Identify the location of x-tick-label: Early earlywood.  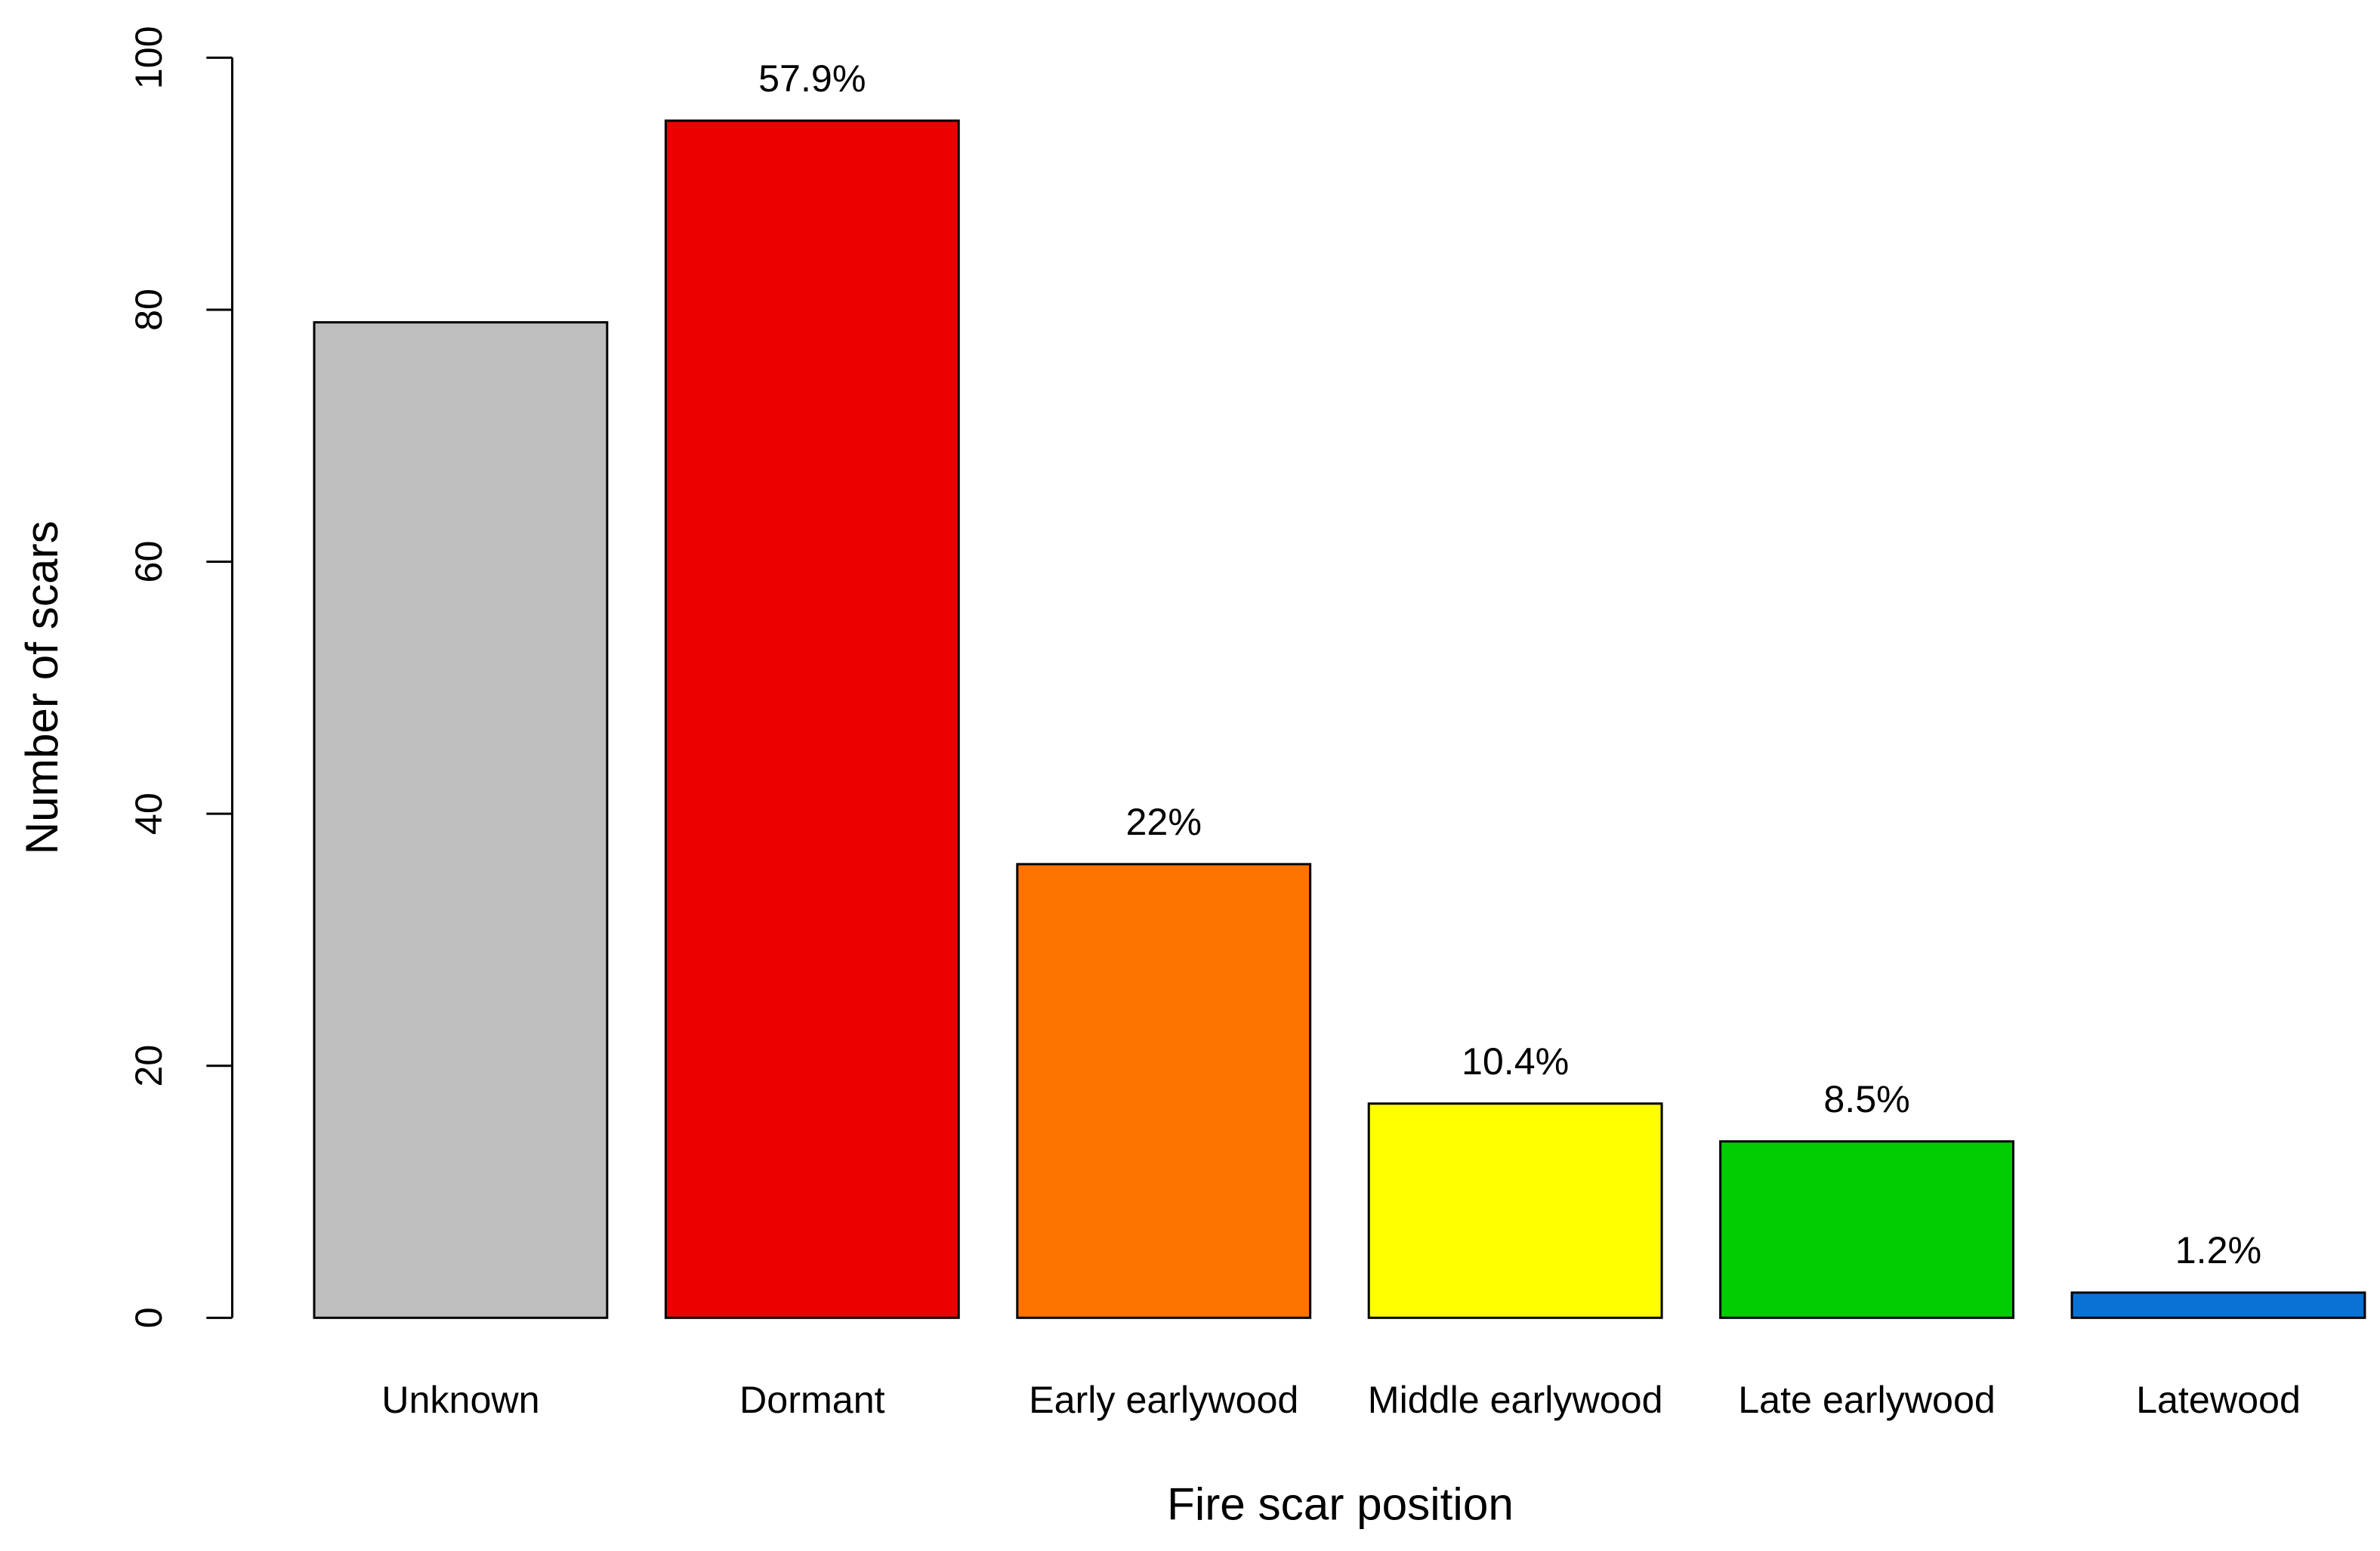
(1163, 1400).